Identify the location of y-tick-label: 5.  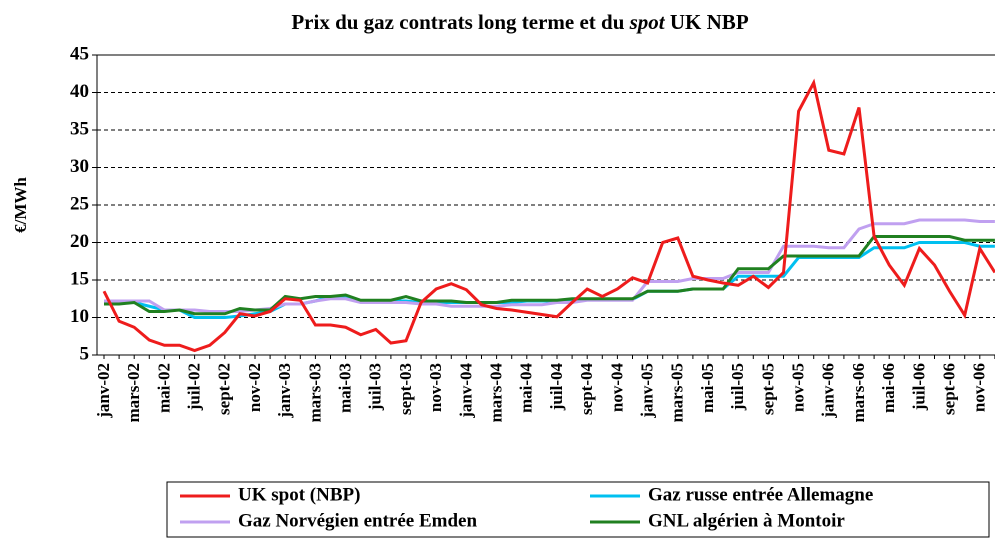
(85, 353).